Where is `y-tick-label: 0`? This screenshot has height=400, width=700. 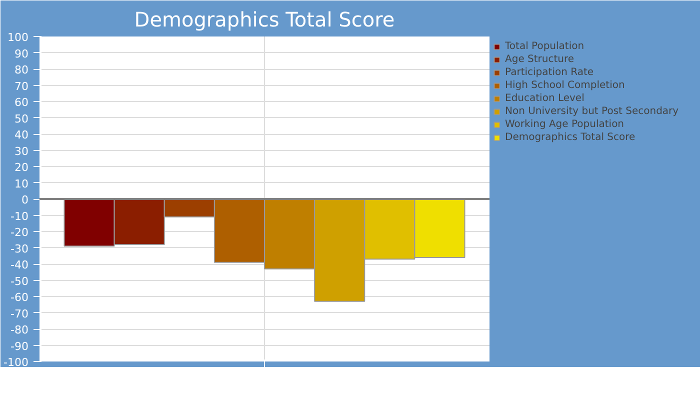
y-tick-label: 0 is located at coordinates (25, 200).